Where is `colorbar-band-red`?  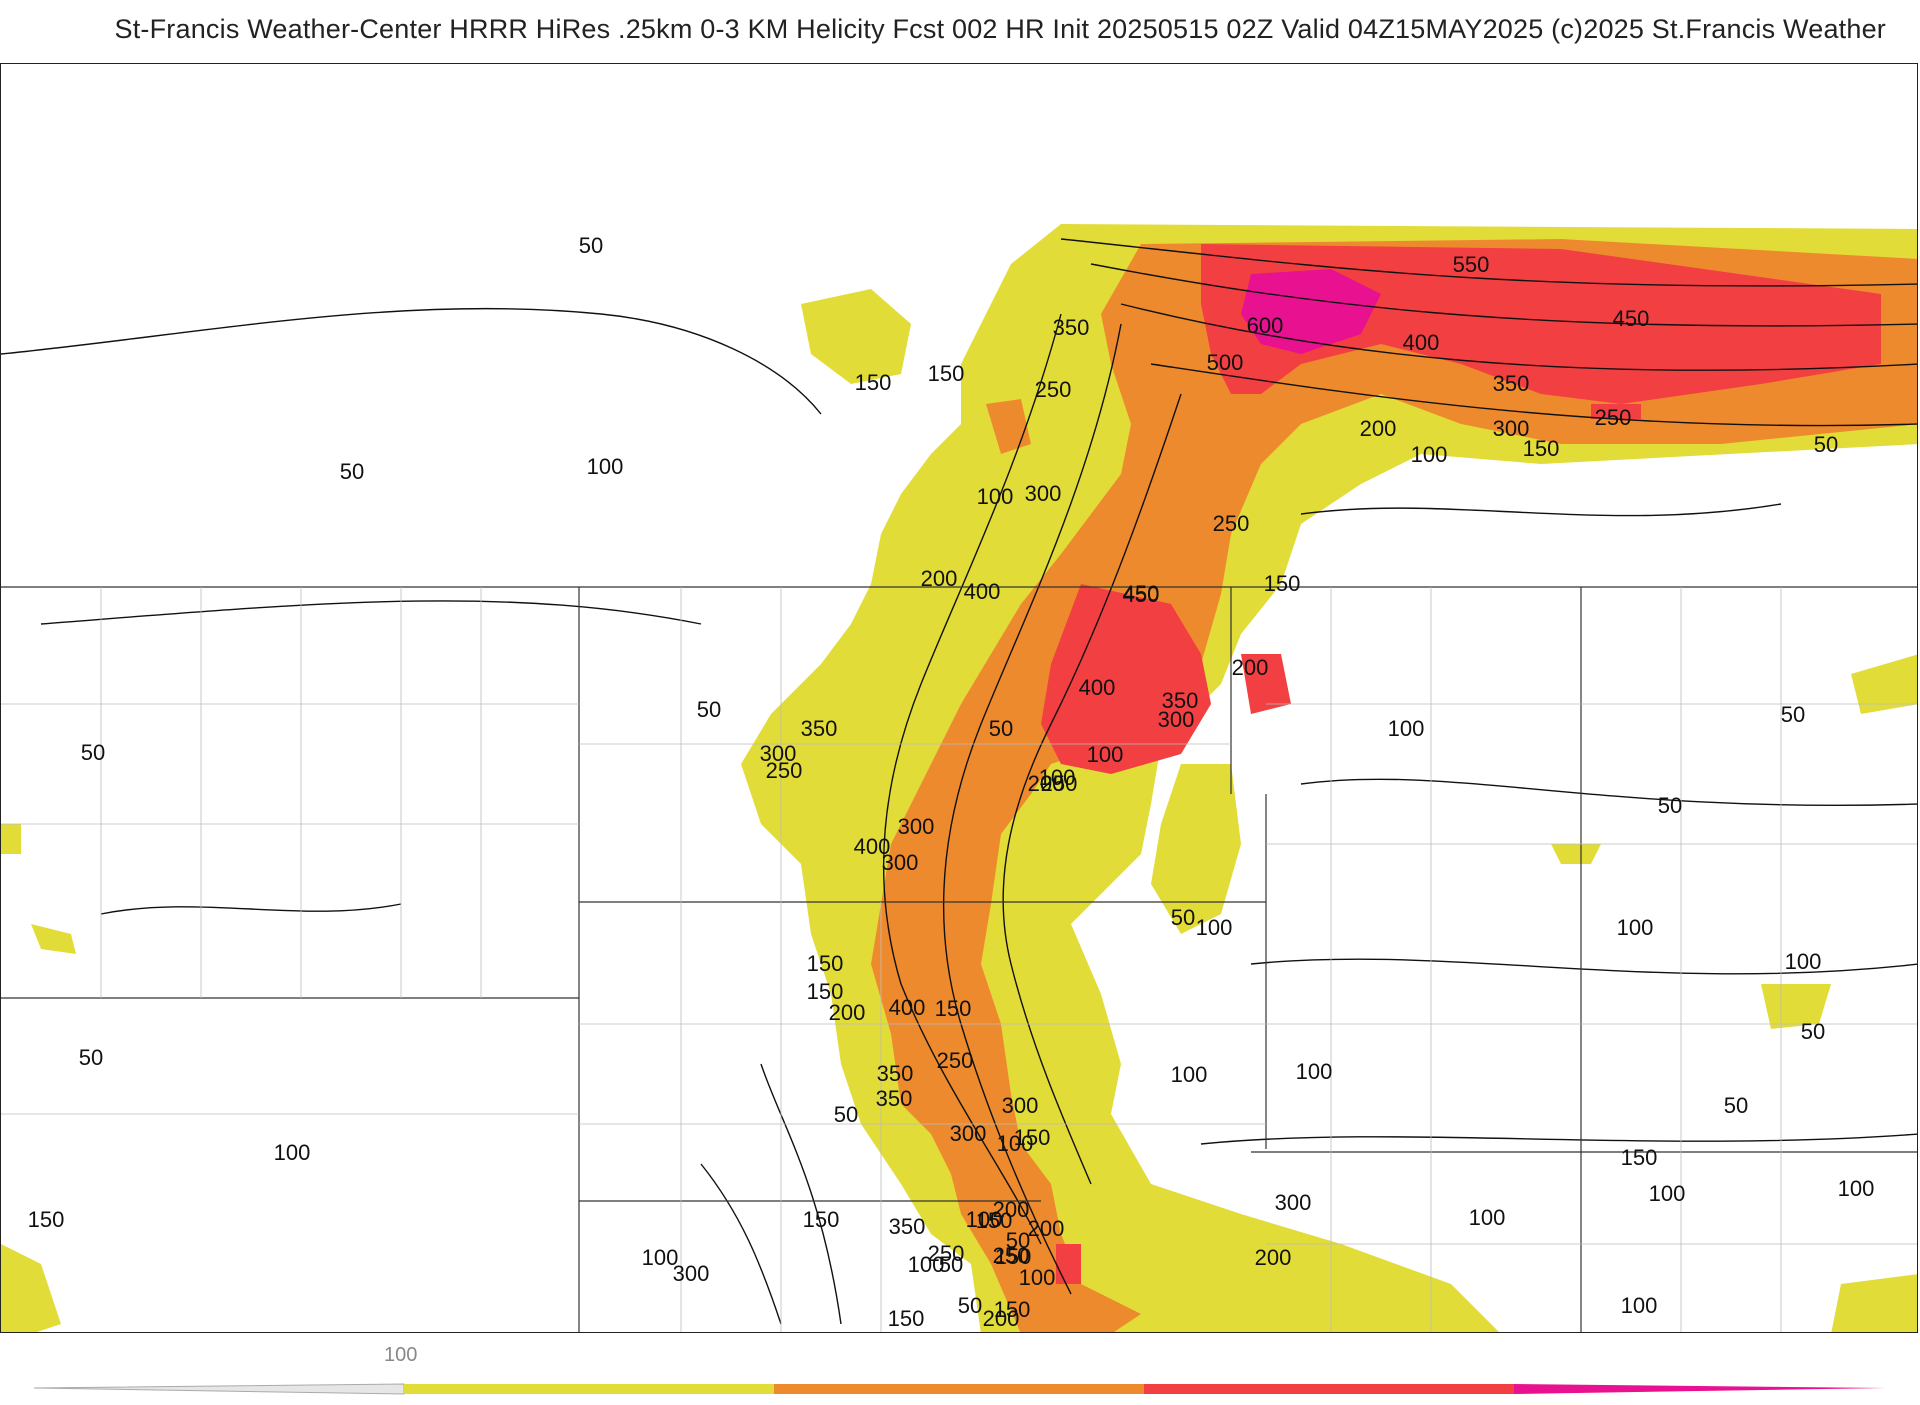 colorbar-band-red is located at coordinates (1329, 1389).